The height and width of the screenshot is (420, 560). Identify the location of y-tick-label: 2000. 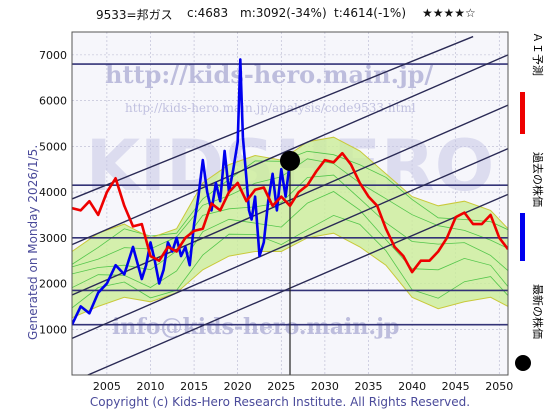
(53, 284).